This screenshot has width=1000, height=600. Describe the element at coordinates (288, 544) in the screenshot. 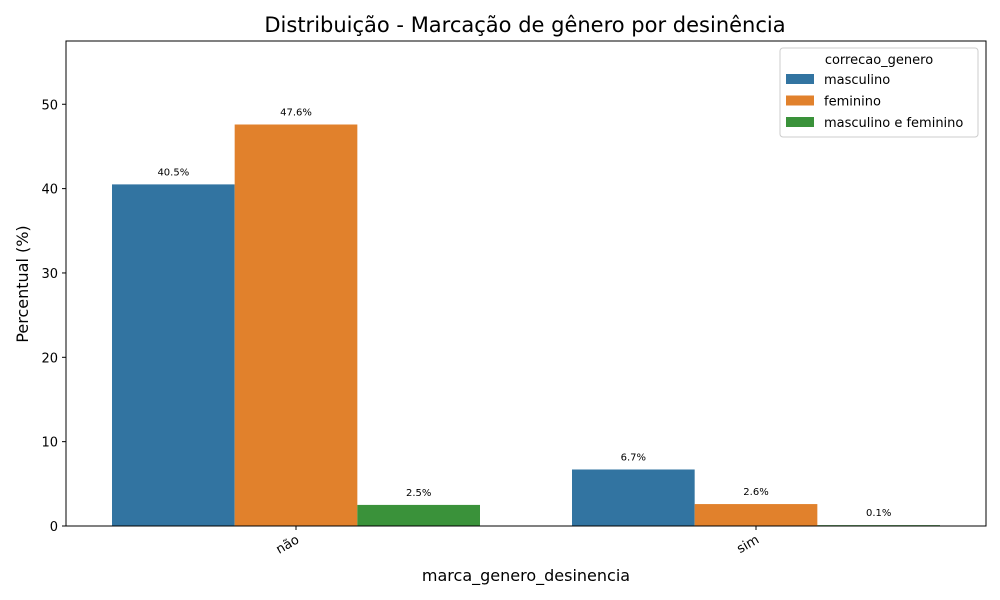

I see `x-tick-label-0: não` at that location.